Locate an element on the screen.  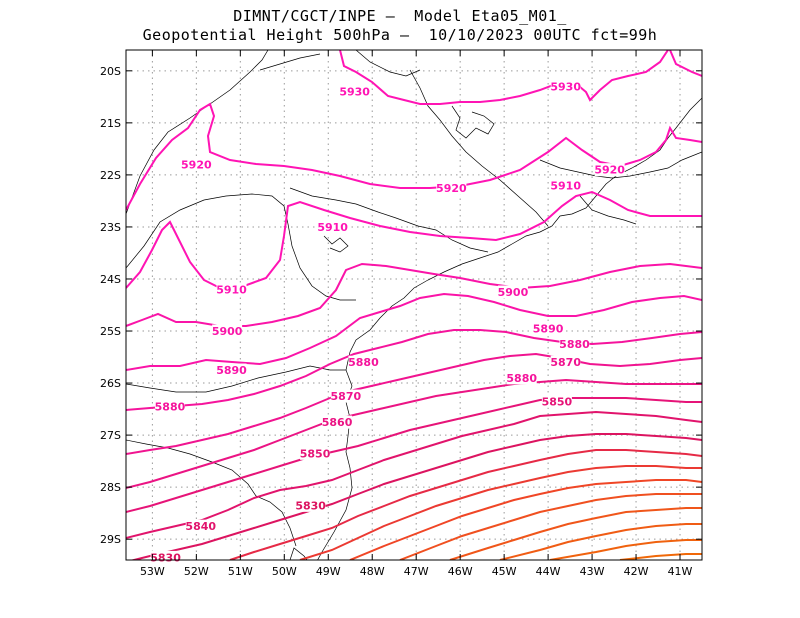
y-tick-label: 21S is located at coordinates (110, 123).